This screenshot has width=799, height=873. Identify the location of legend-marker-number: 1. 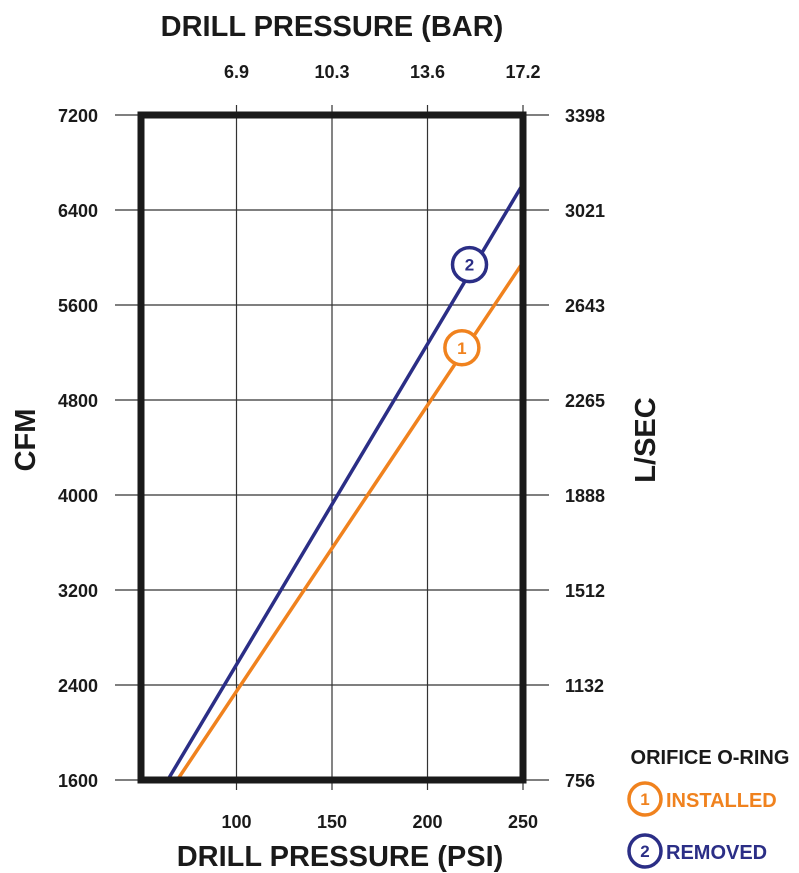
(644, 799).